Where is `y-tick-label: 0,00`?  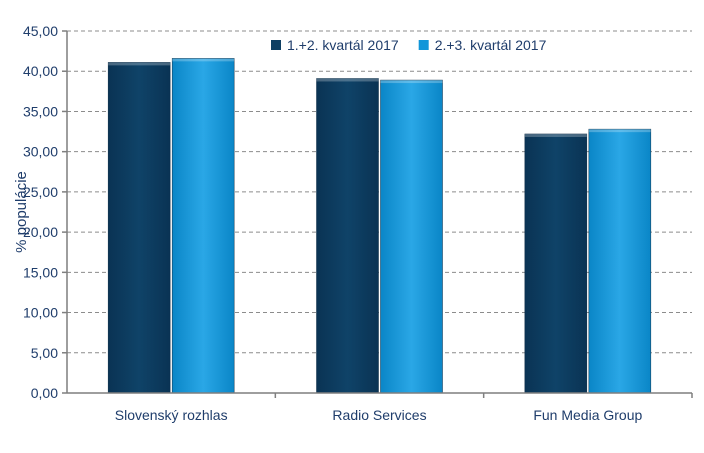 y-tick-label: 0,00 is located at coordinates (44, 393).